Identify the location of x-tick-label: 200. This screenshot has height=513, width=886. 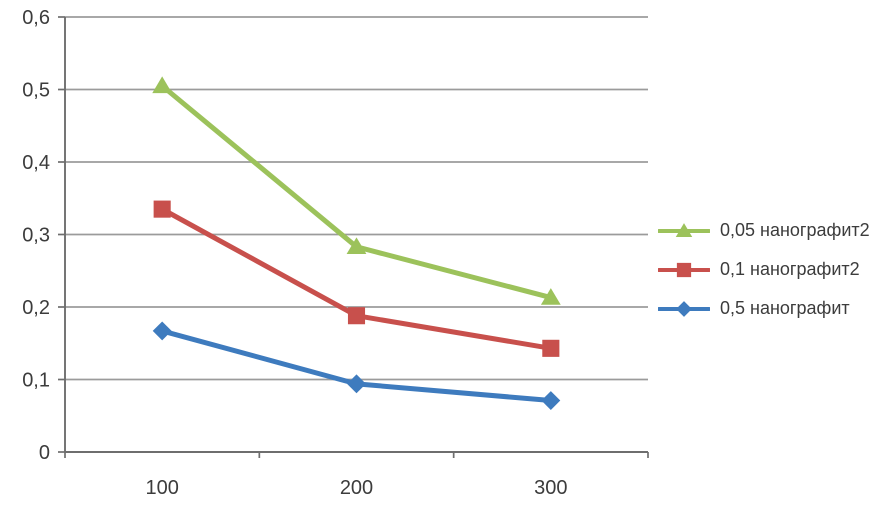
(356, 488).